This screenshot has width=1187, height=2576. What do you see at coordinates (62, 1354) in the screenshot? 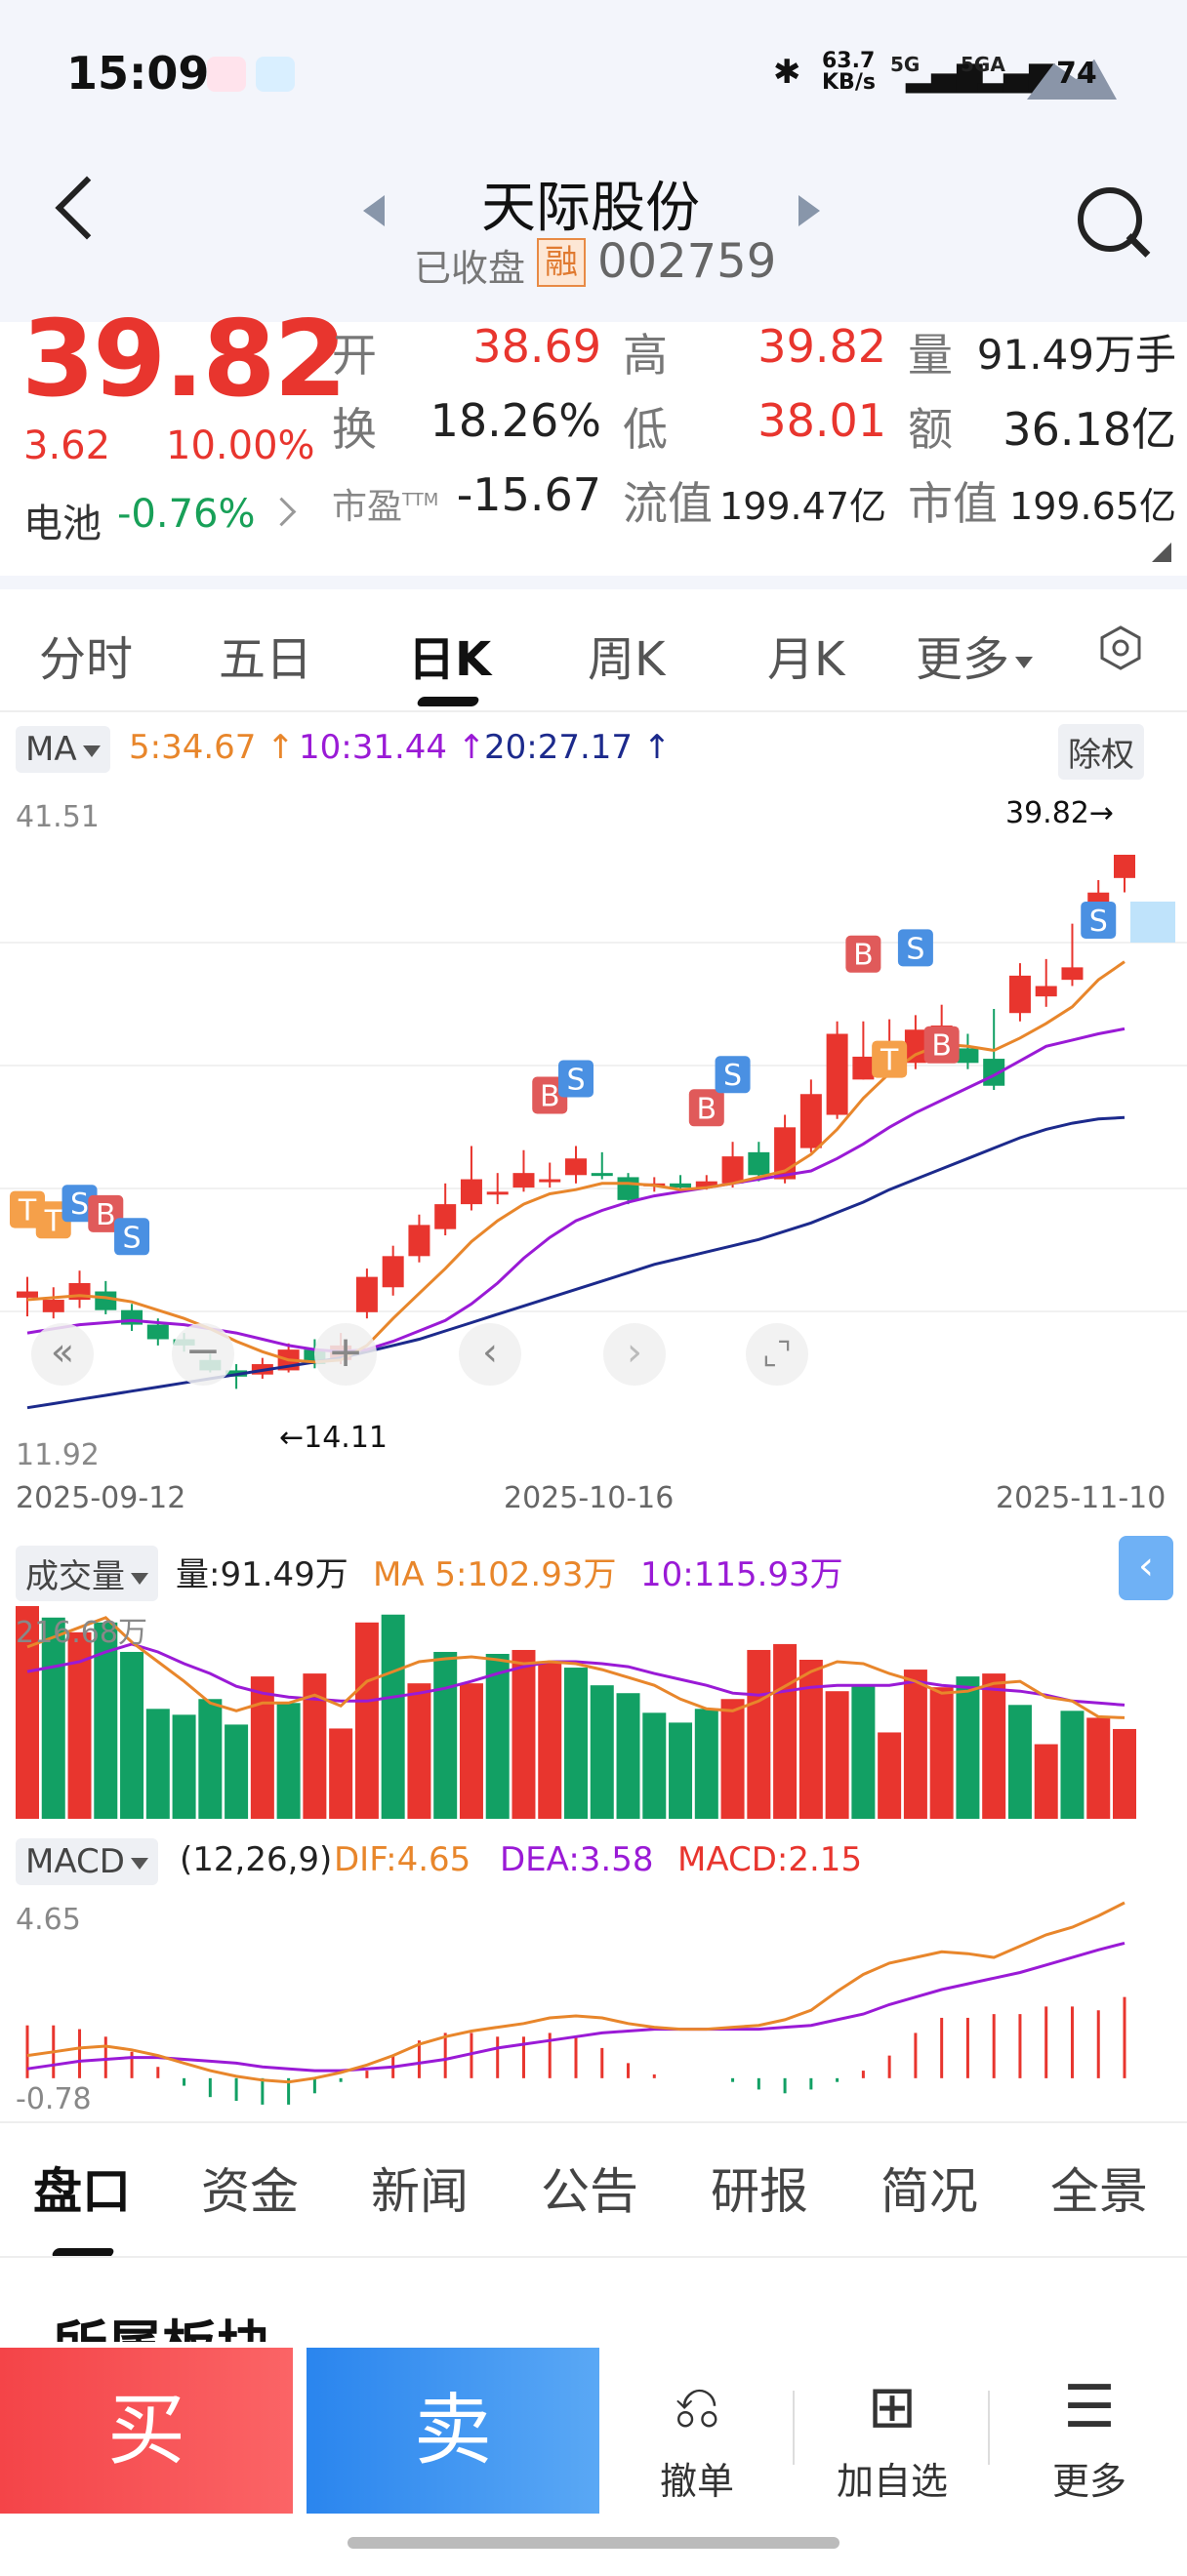
I see `rewind-icon: «` at bounding box center [62, 1354].